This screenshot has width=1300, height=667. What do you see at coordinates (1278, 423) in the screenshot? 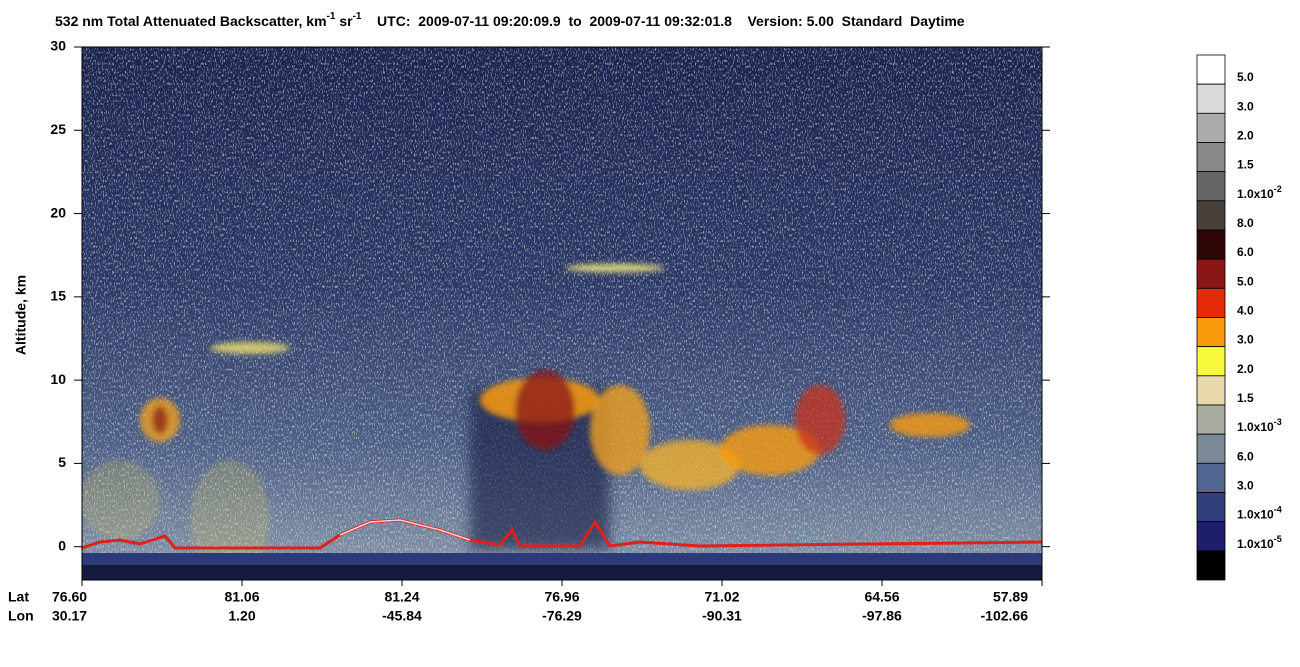
I see `colorbar-label-exp: -3` at bounding box center [1278, 423].